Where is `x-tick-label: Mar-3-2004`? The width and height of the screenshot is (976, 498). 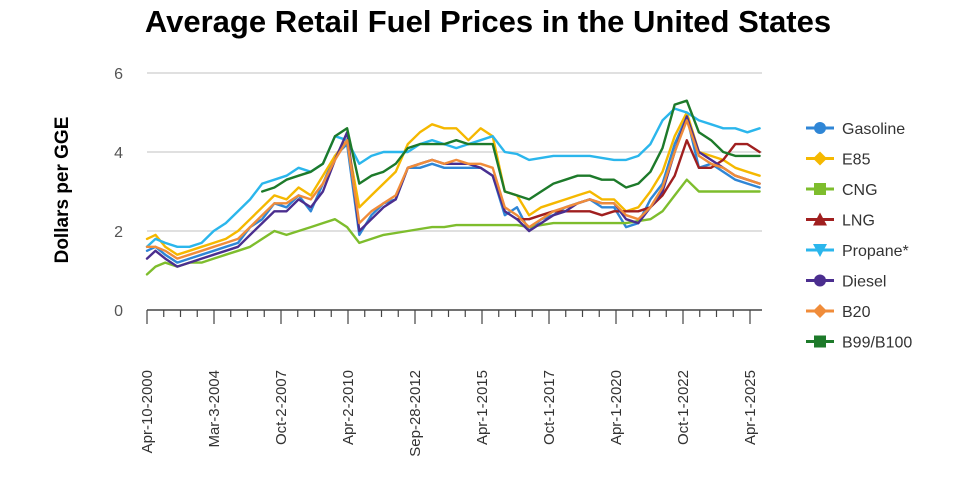 x-tick-label: Mar-3-2004 is located at coordinates (214, 409).